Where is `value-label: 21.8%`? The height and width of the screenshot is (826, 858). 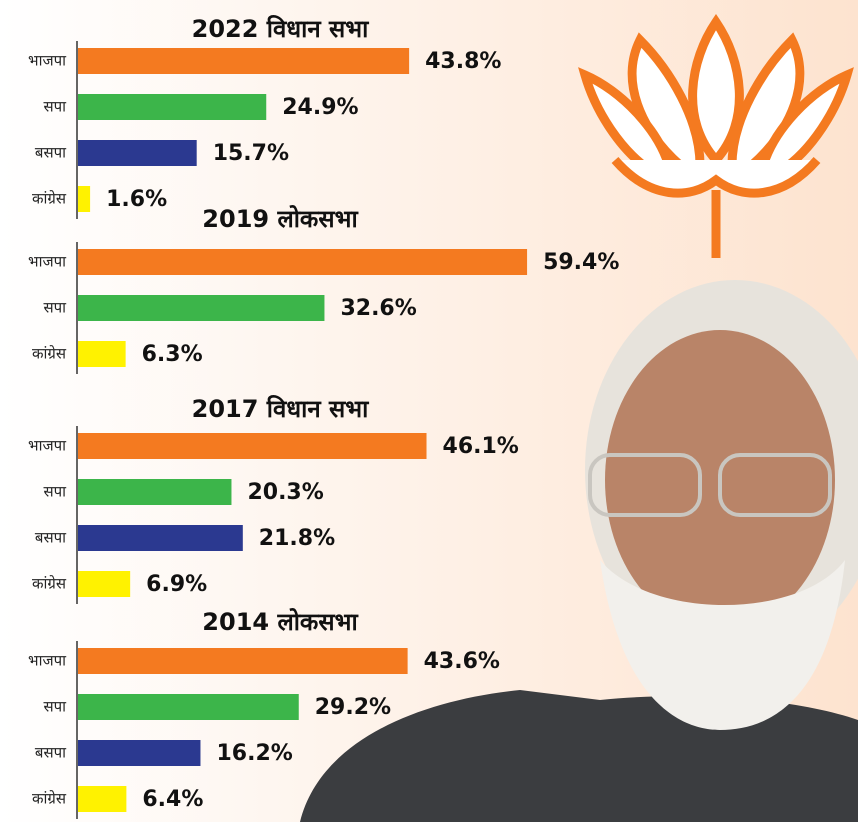 value-label: 21.8% is located at coordinates (297, 538).